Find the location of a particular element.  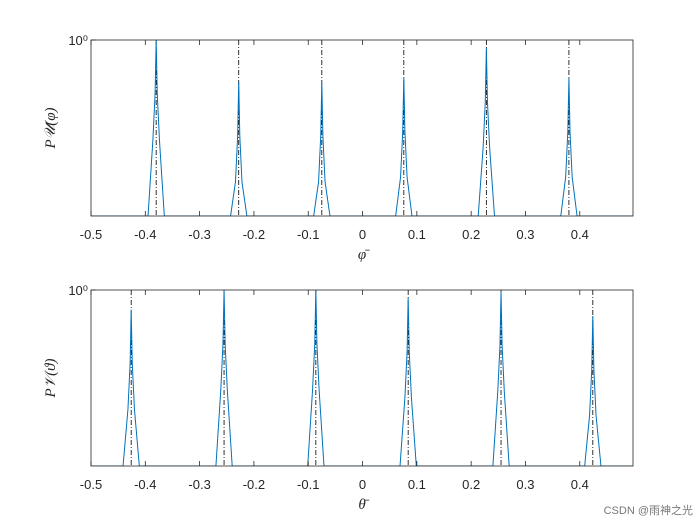

y-axis-label: P𝒰(φ) is located at coordinates (51, 129).